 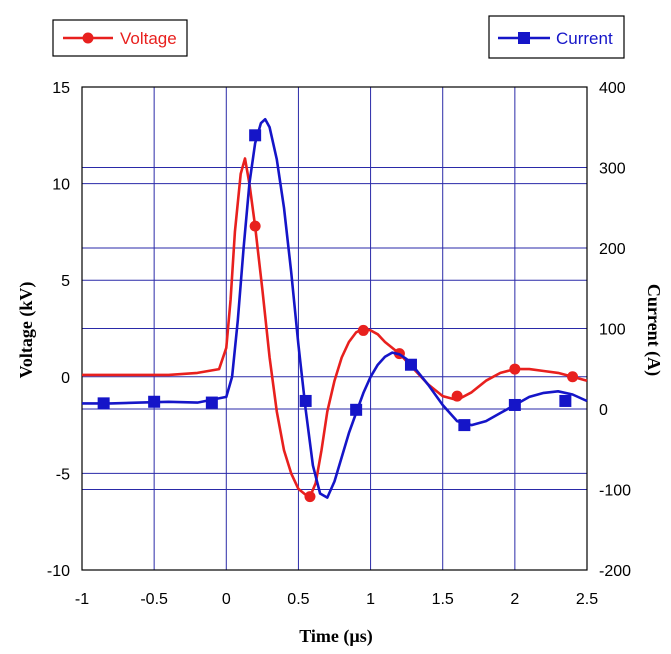 I want to click on y-tick-label-right: -100, so click(x=615, y=491).